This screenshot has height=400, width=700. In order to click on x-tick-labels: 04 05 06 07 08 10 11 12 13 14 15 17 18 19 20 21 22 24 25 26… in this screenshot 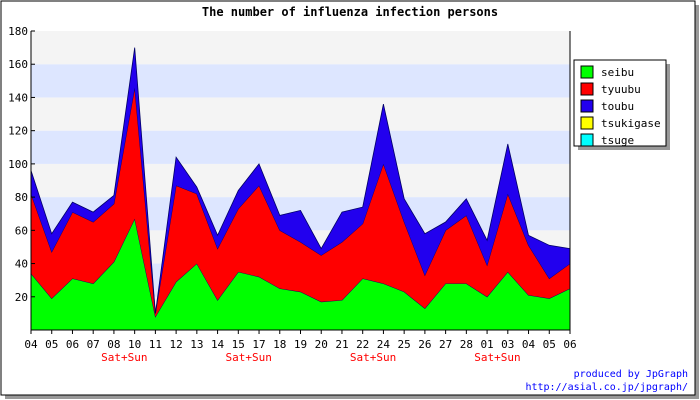, I will do `click(300, 351)`.